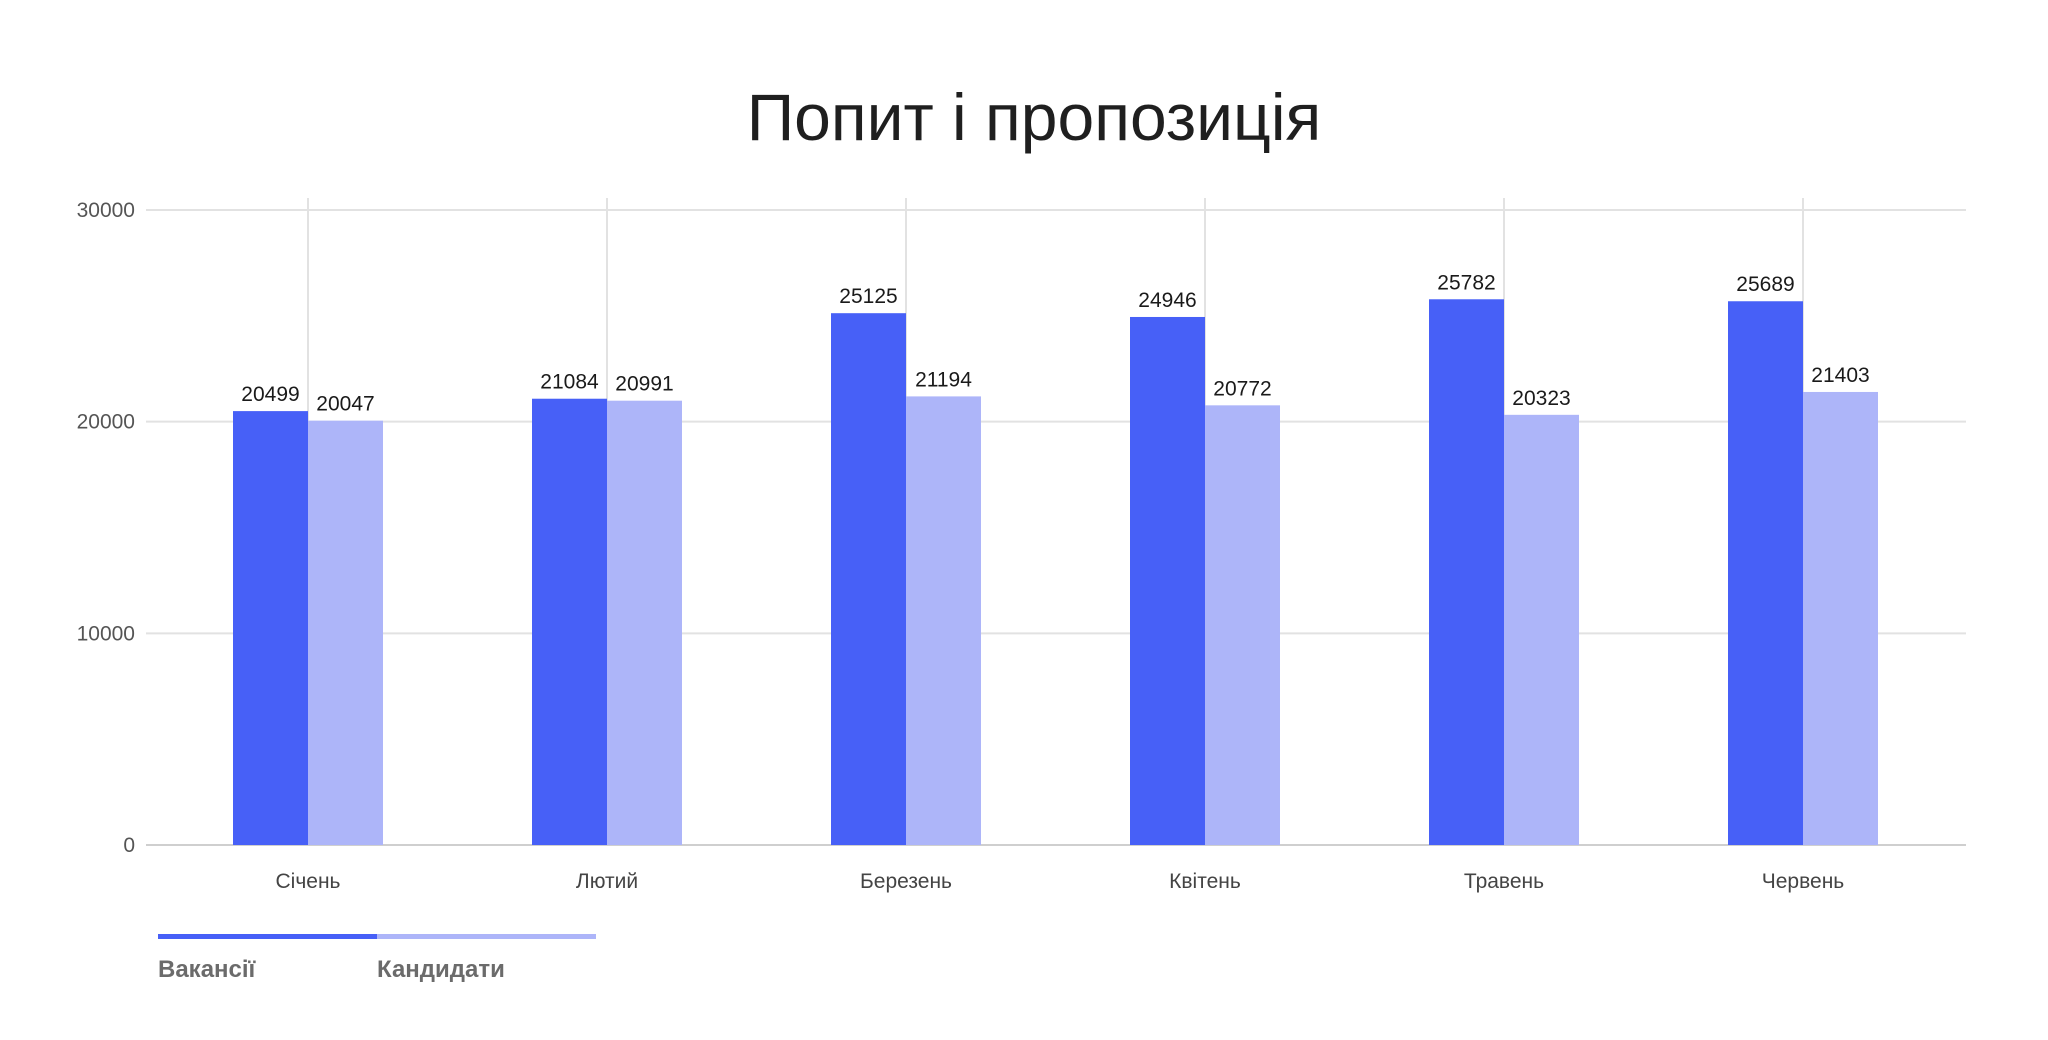 The image size is (2048, 1040). What do you see at coordinates (441, 969) in the screenshot?
I see `legend-label: Кандидати` at bounding box center [441, 969].